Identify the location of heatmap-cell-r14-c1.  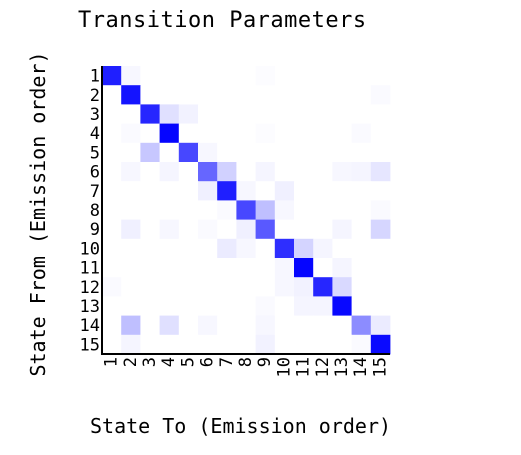
(112, 325).